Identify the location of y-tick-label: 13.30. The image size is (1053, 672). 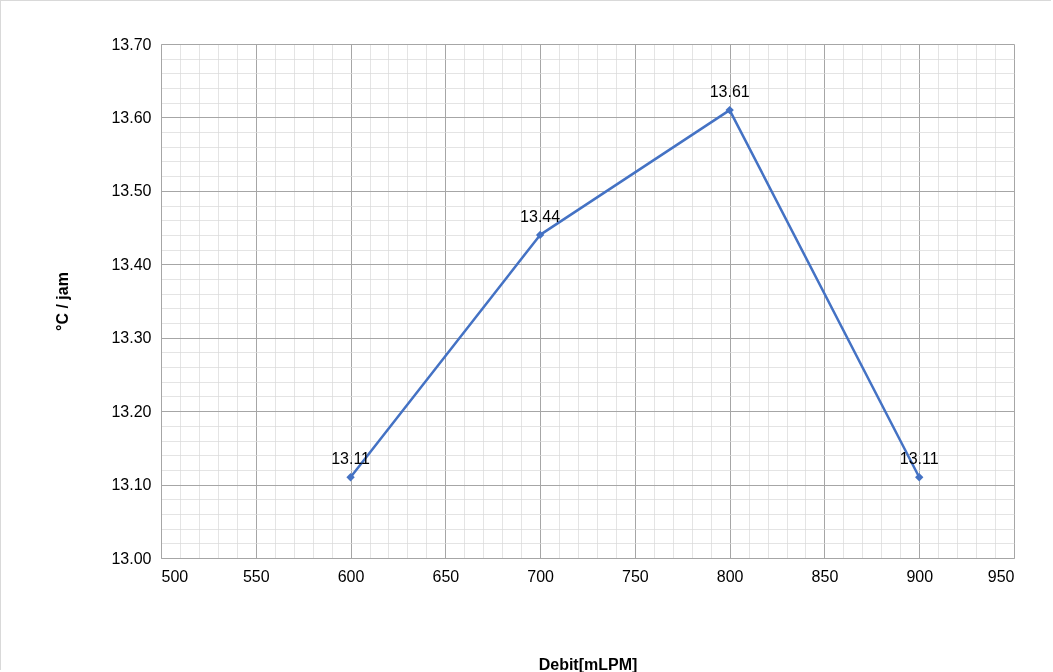
(131, 338).